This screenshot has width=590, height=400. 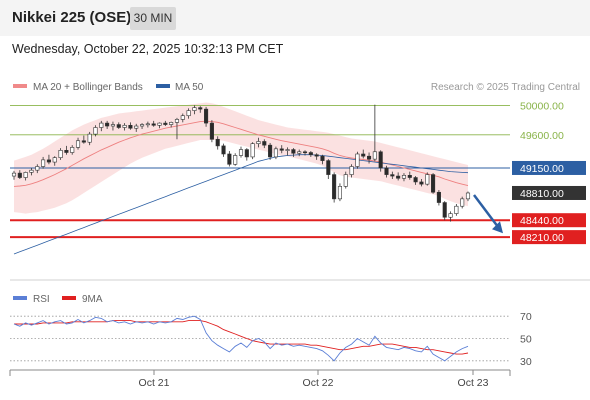 What do you see at coordinates (41, 299) in the screenshot?
I see `legend-label-rsi: RSI` at bounding box center [41, 299].